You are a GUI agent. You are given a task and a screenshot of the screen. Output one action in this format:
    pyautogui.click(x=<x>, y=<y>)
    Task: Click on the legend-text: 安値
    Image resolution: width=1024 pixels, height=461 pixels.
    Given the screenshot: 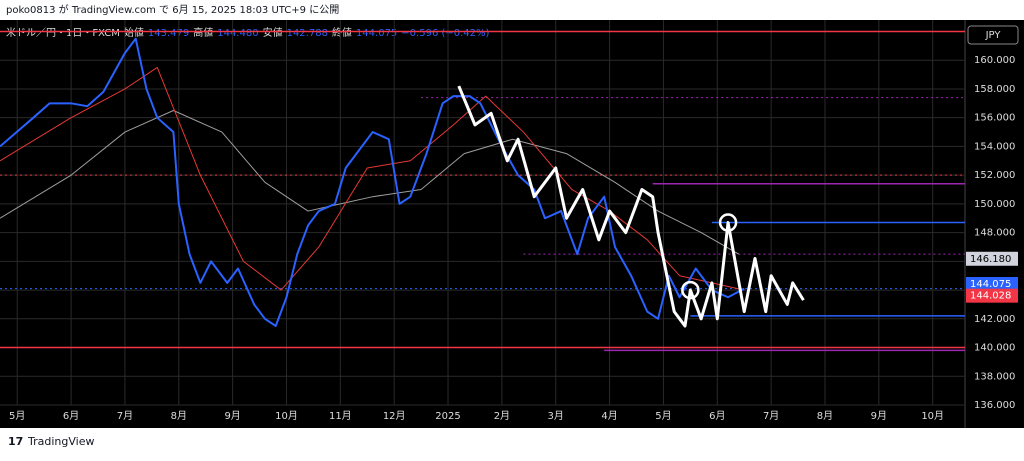 What is the action you would take?
    pyautogui.click(x=273, y=32)
    